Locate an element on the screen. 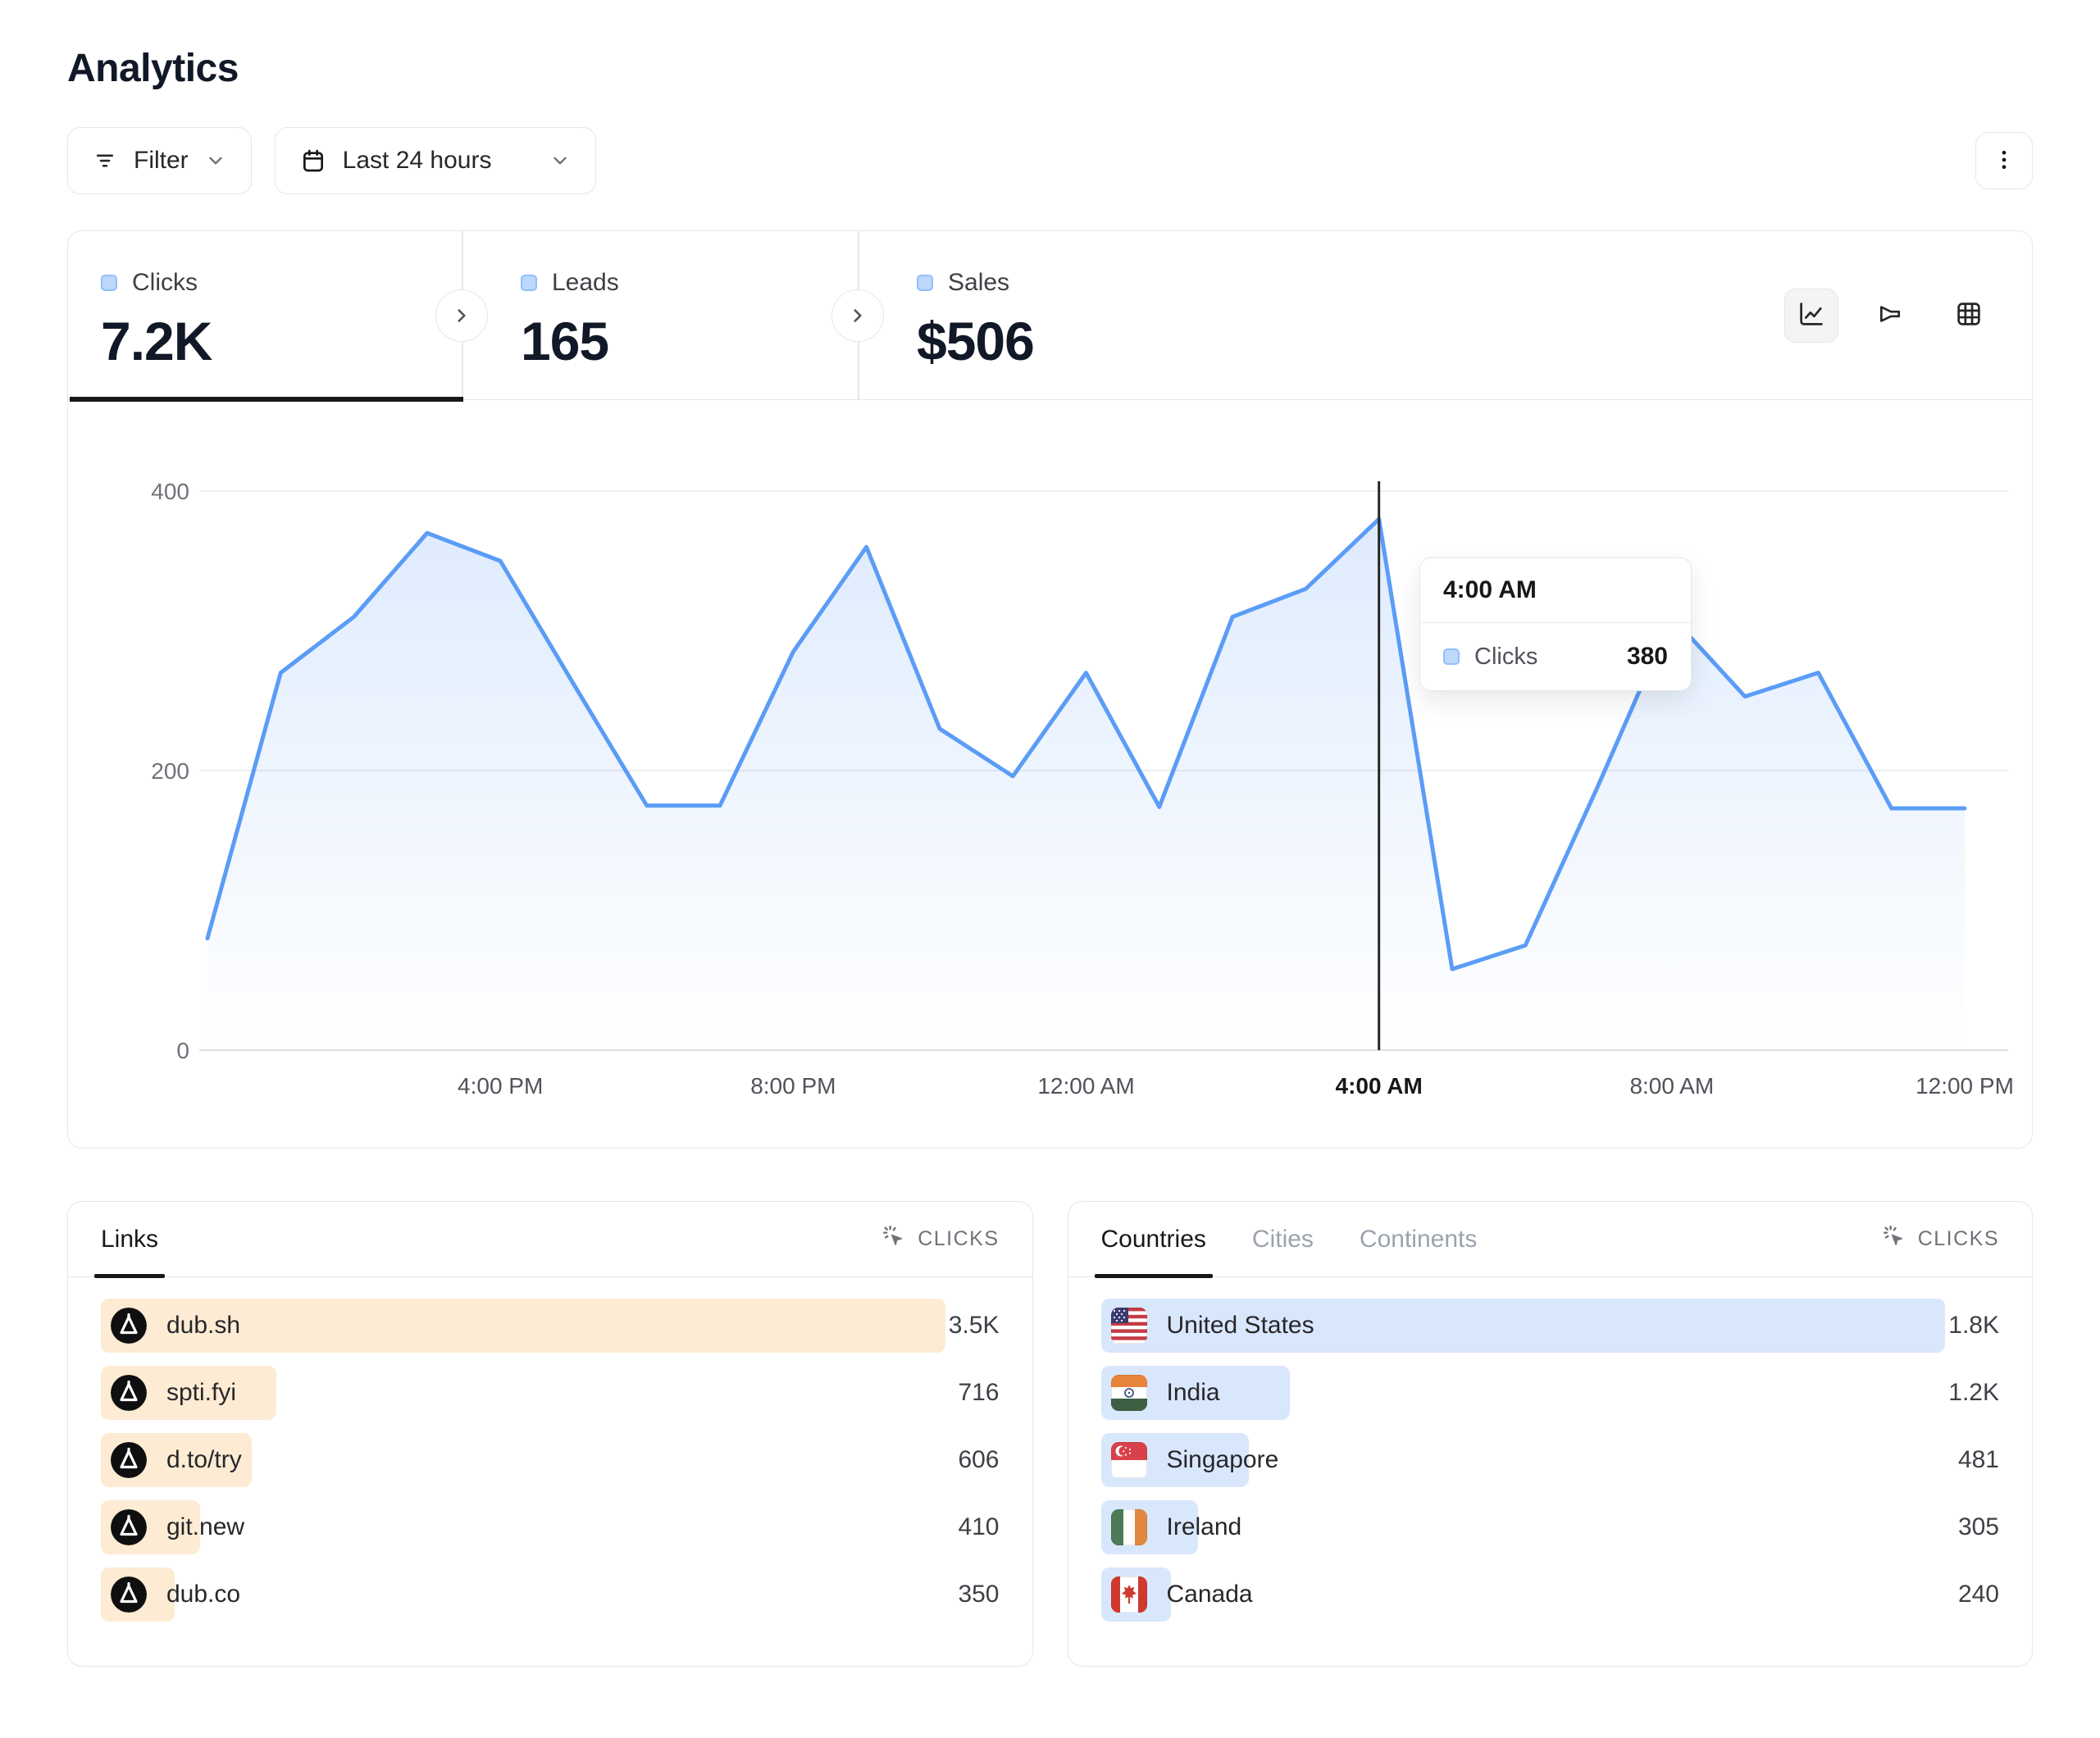  flag-ie-icon is located at coordinates (1128, 1527).